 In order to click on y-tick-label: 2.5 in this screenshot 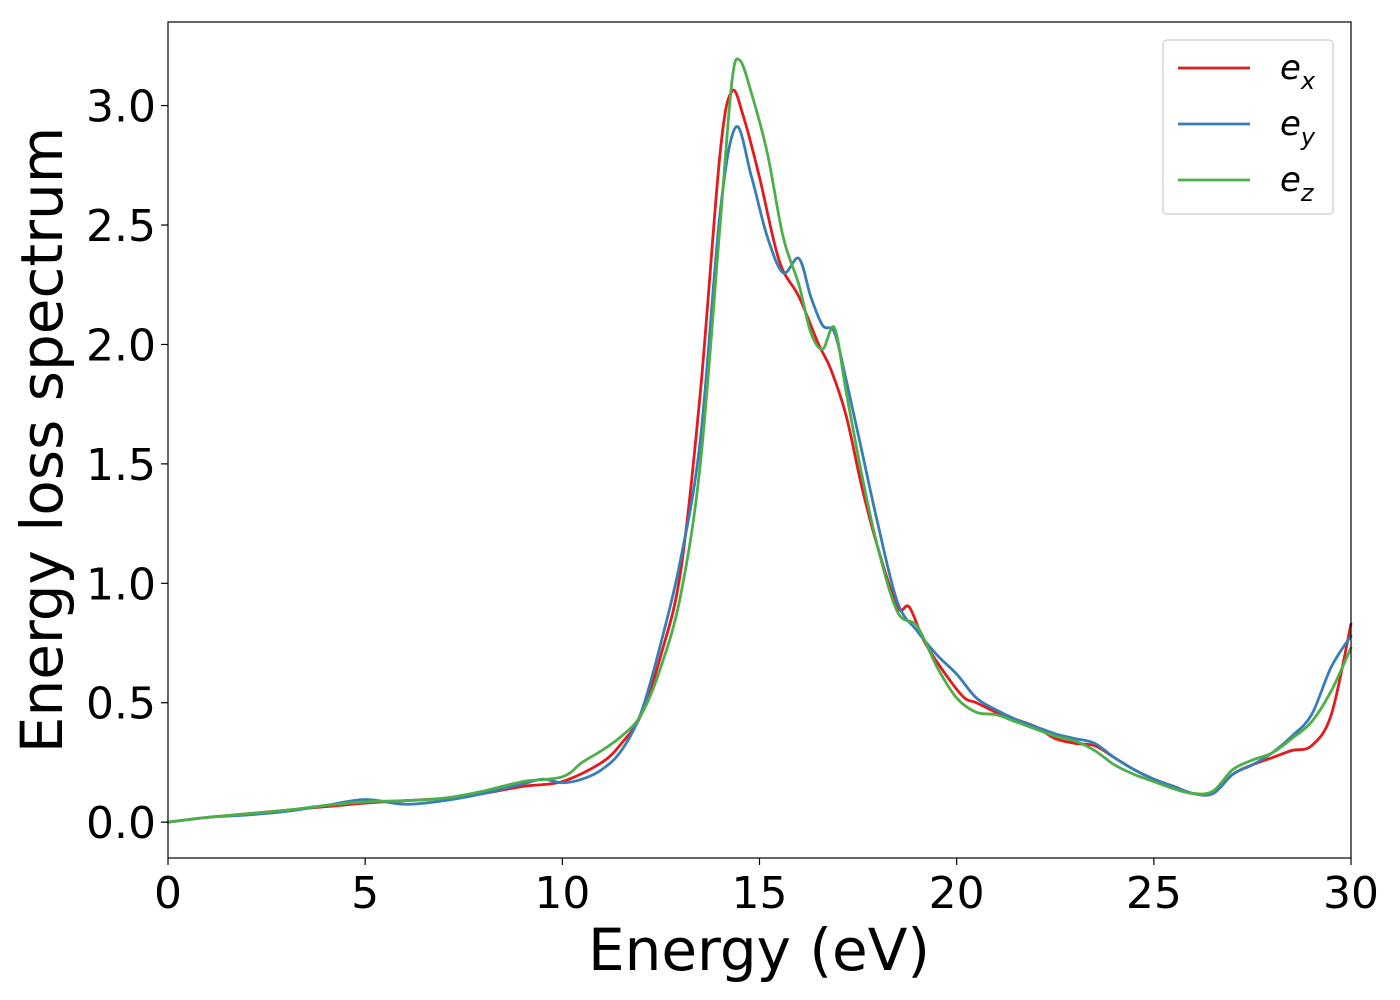, I will do `click(121, 226)`.